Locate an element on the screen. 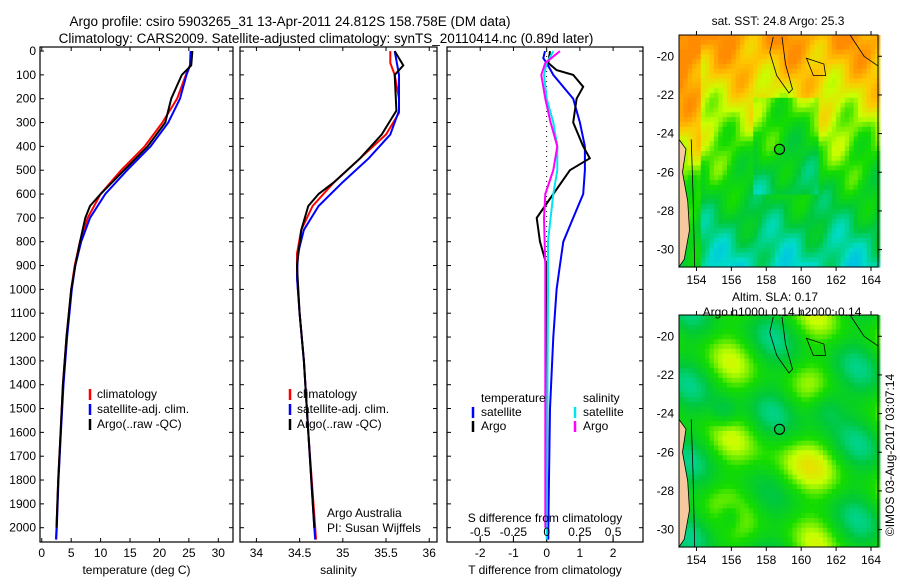  lat-tick-label: -30 is located at coordinates (666, 250).